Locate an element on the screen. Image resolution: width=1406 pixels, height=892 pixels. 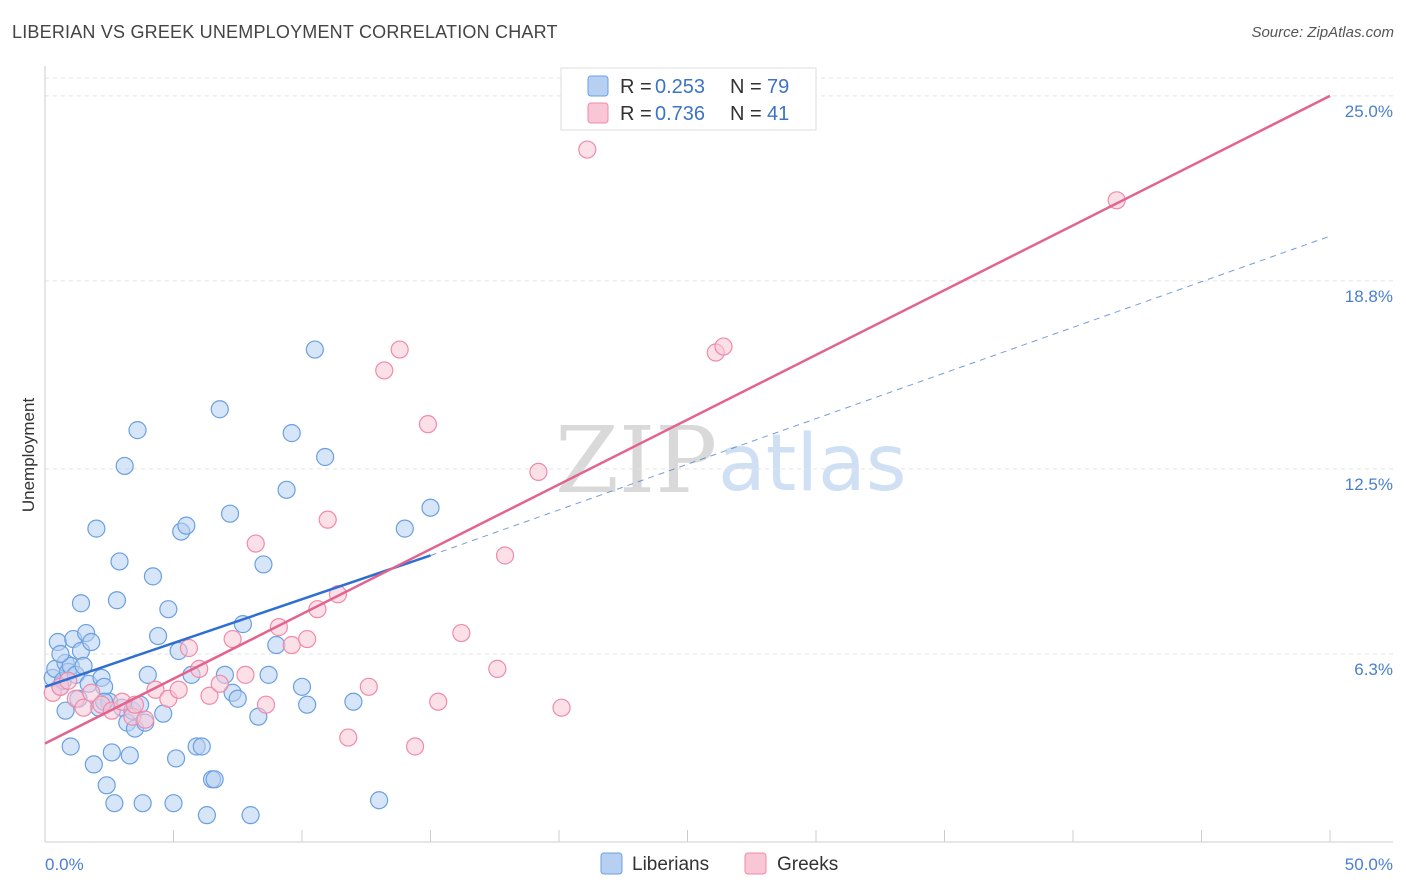
source-label: Source: ZipAtlas.com is located at coordinates (1322, 32).